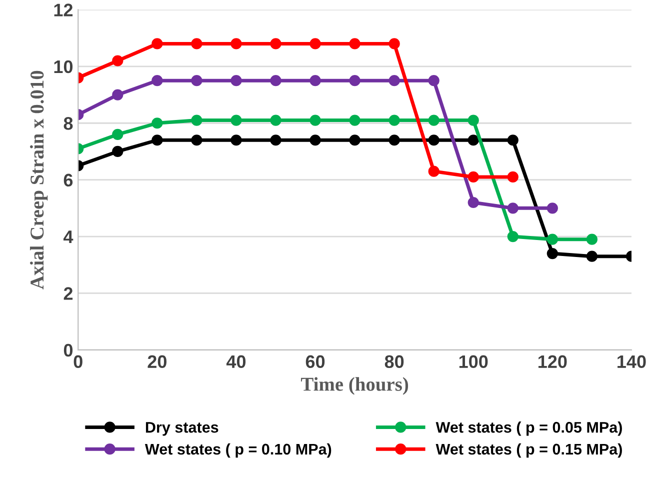 The width and height of the screenshot is (651, 486). Describe the element at coordinates (63, 10) in the screenshot. I see `y-tick-label: 12` at that location.